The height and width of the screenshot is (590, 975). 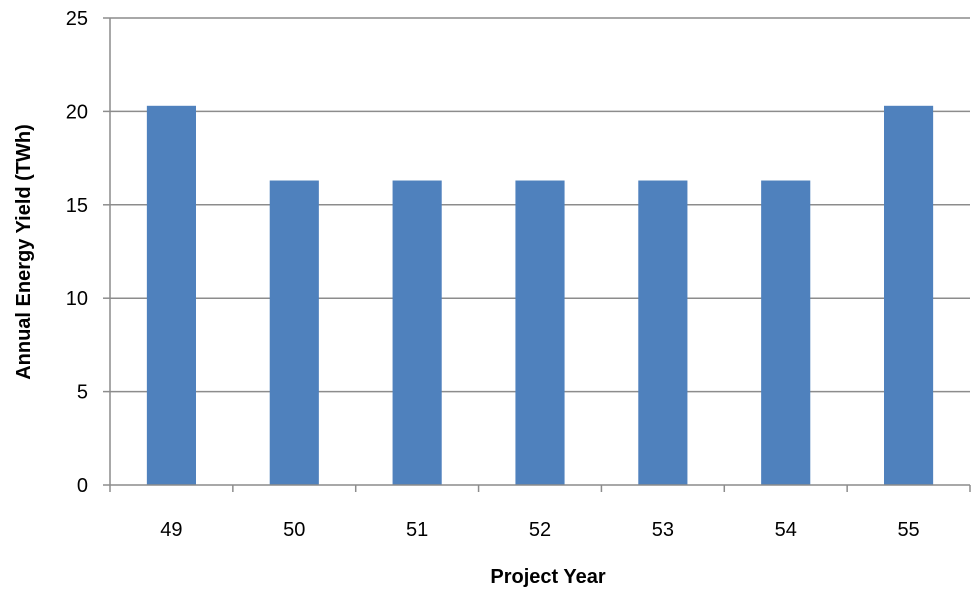 What do you see at coordinates (294, 530) in the screenshot?
I see `x-tick-label: 50` at bounding box center [294, 530].